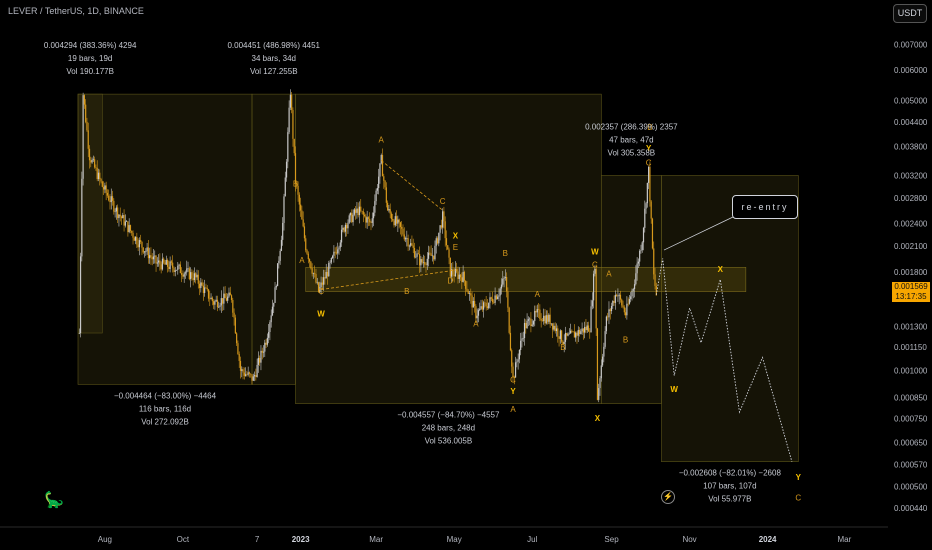  Describe the element at coordinates (90, 58) in the screenshot. I see `measure-label-line: 19 bars, 19d` at that location.